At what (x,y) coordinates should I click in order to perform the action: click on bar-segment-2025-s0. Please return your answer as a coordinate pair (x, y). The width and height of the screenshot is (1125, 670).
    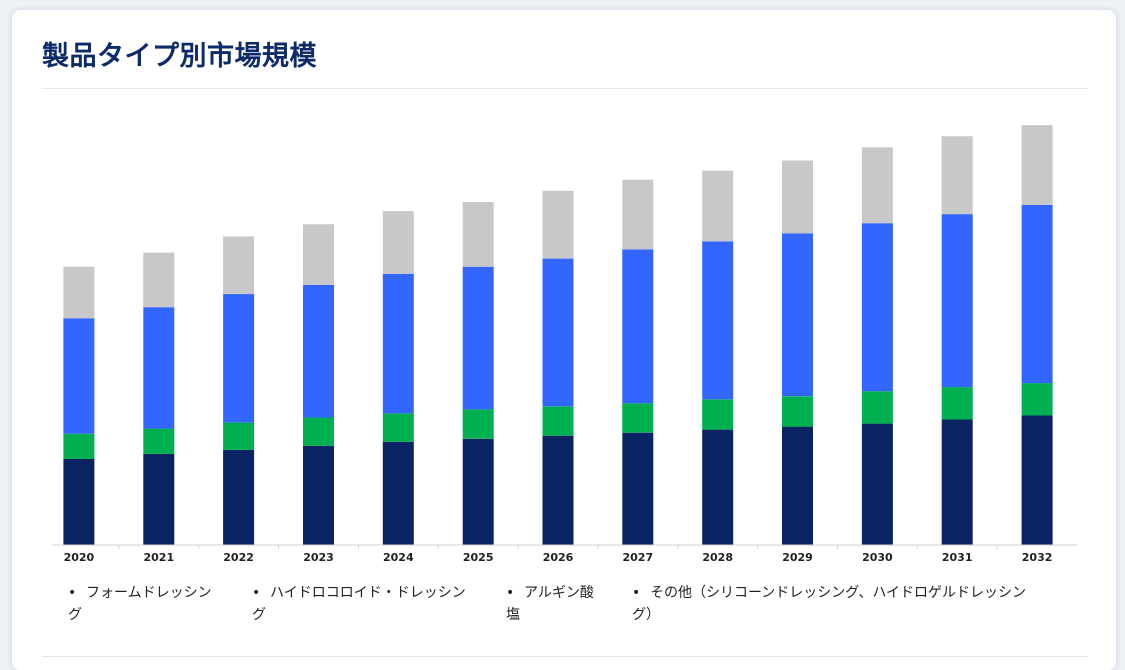
    Looking at the image, I should click on (478, 492).